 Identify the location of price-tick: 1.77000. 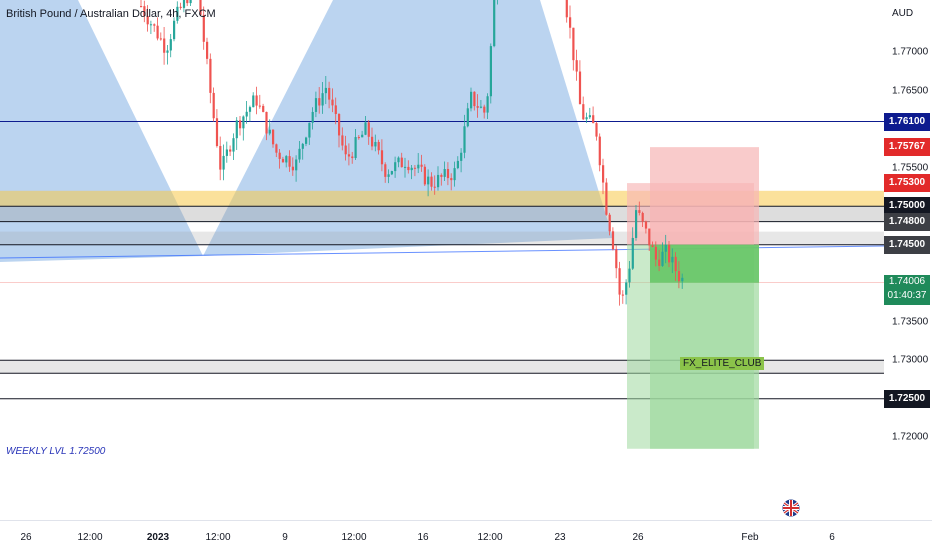
(910, 52).